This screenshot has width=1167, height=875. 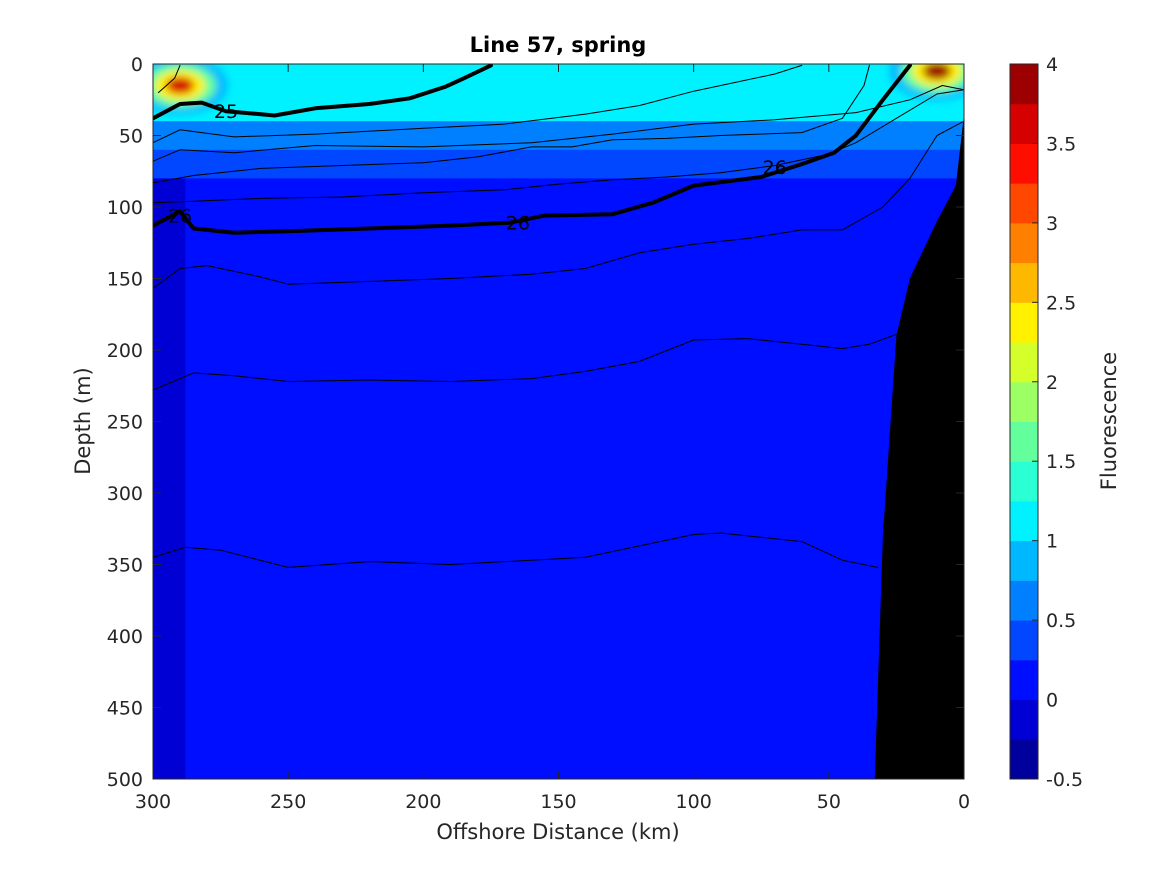 I want to click on y-tick-label: 400, so click(x=125, y=637).